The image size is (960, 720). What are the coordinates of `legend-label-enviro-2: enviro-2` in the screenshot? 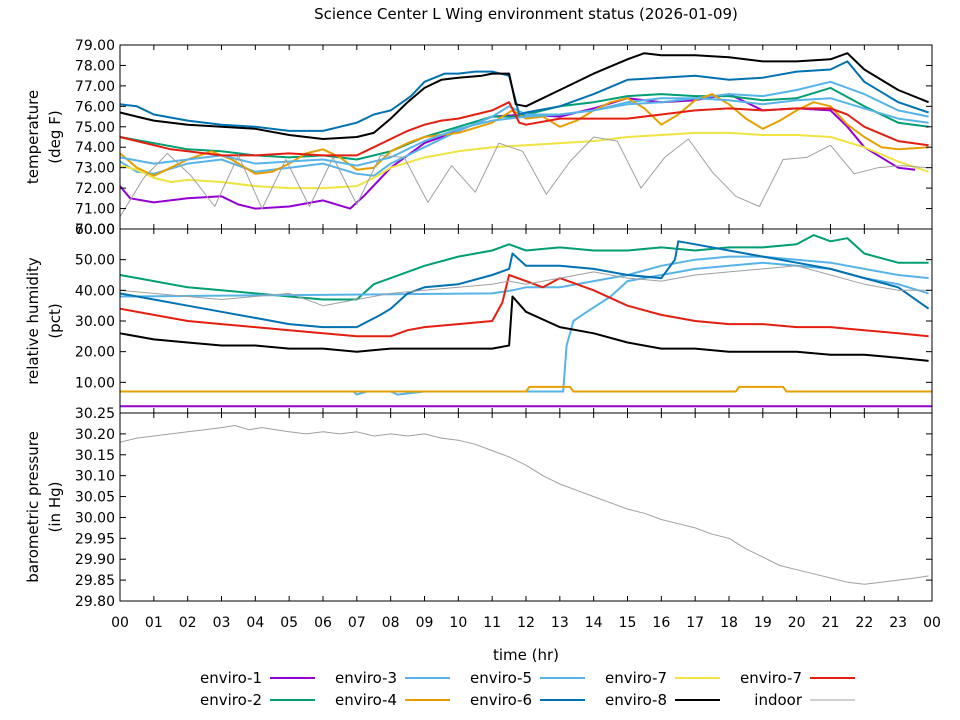 It's located at (231, 700).